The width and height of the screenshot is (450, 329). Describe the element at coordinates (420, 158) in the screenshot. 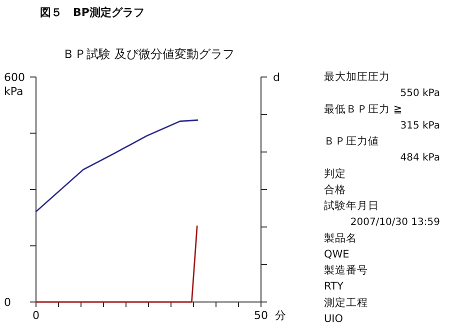

I see `text: 484 kPa` at that location.